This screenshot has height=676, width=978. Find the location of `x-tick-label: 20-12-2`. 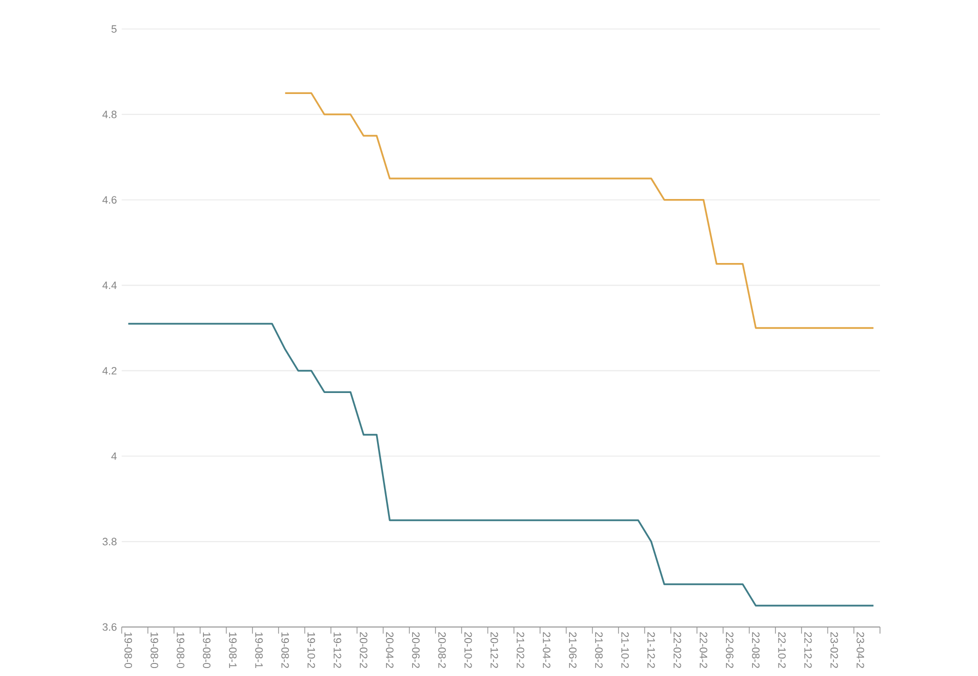

x-tick-label: 20-12-2 is located at coordinates (494, 650).